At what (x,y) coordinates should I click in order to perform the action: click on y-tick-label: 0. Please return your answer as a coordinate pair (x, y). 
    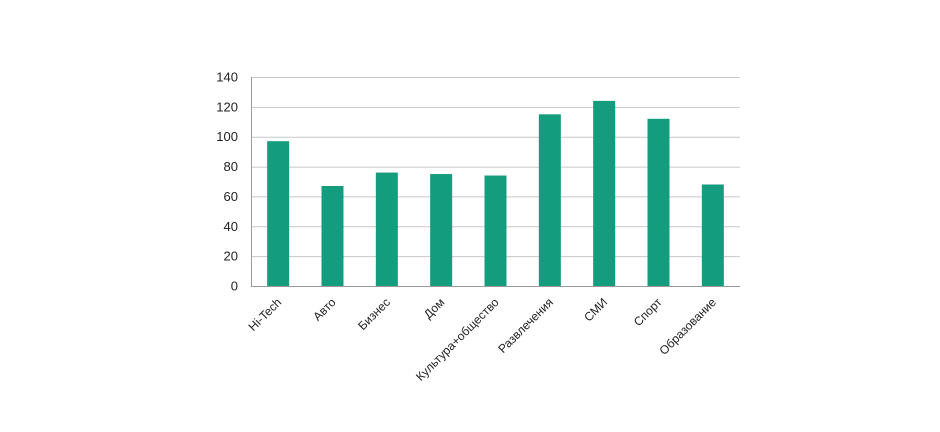
    Looking at the image, I should click on (234, 286).